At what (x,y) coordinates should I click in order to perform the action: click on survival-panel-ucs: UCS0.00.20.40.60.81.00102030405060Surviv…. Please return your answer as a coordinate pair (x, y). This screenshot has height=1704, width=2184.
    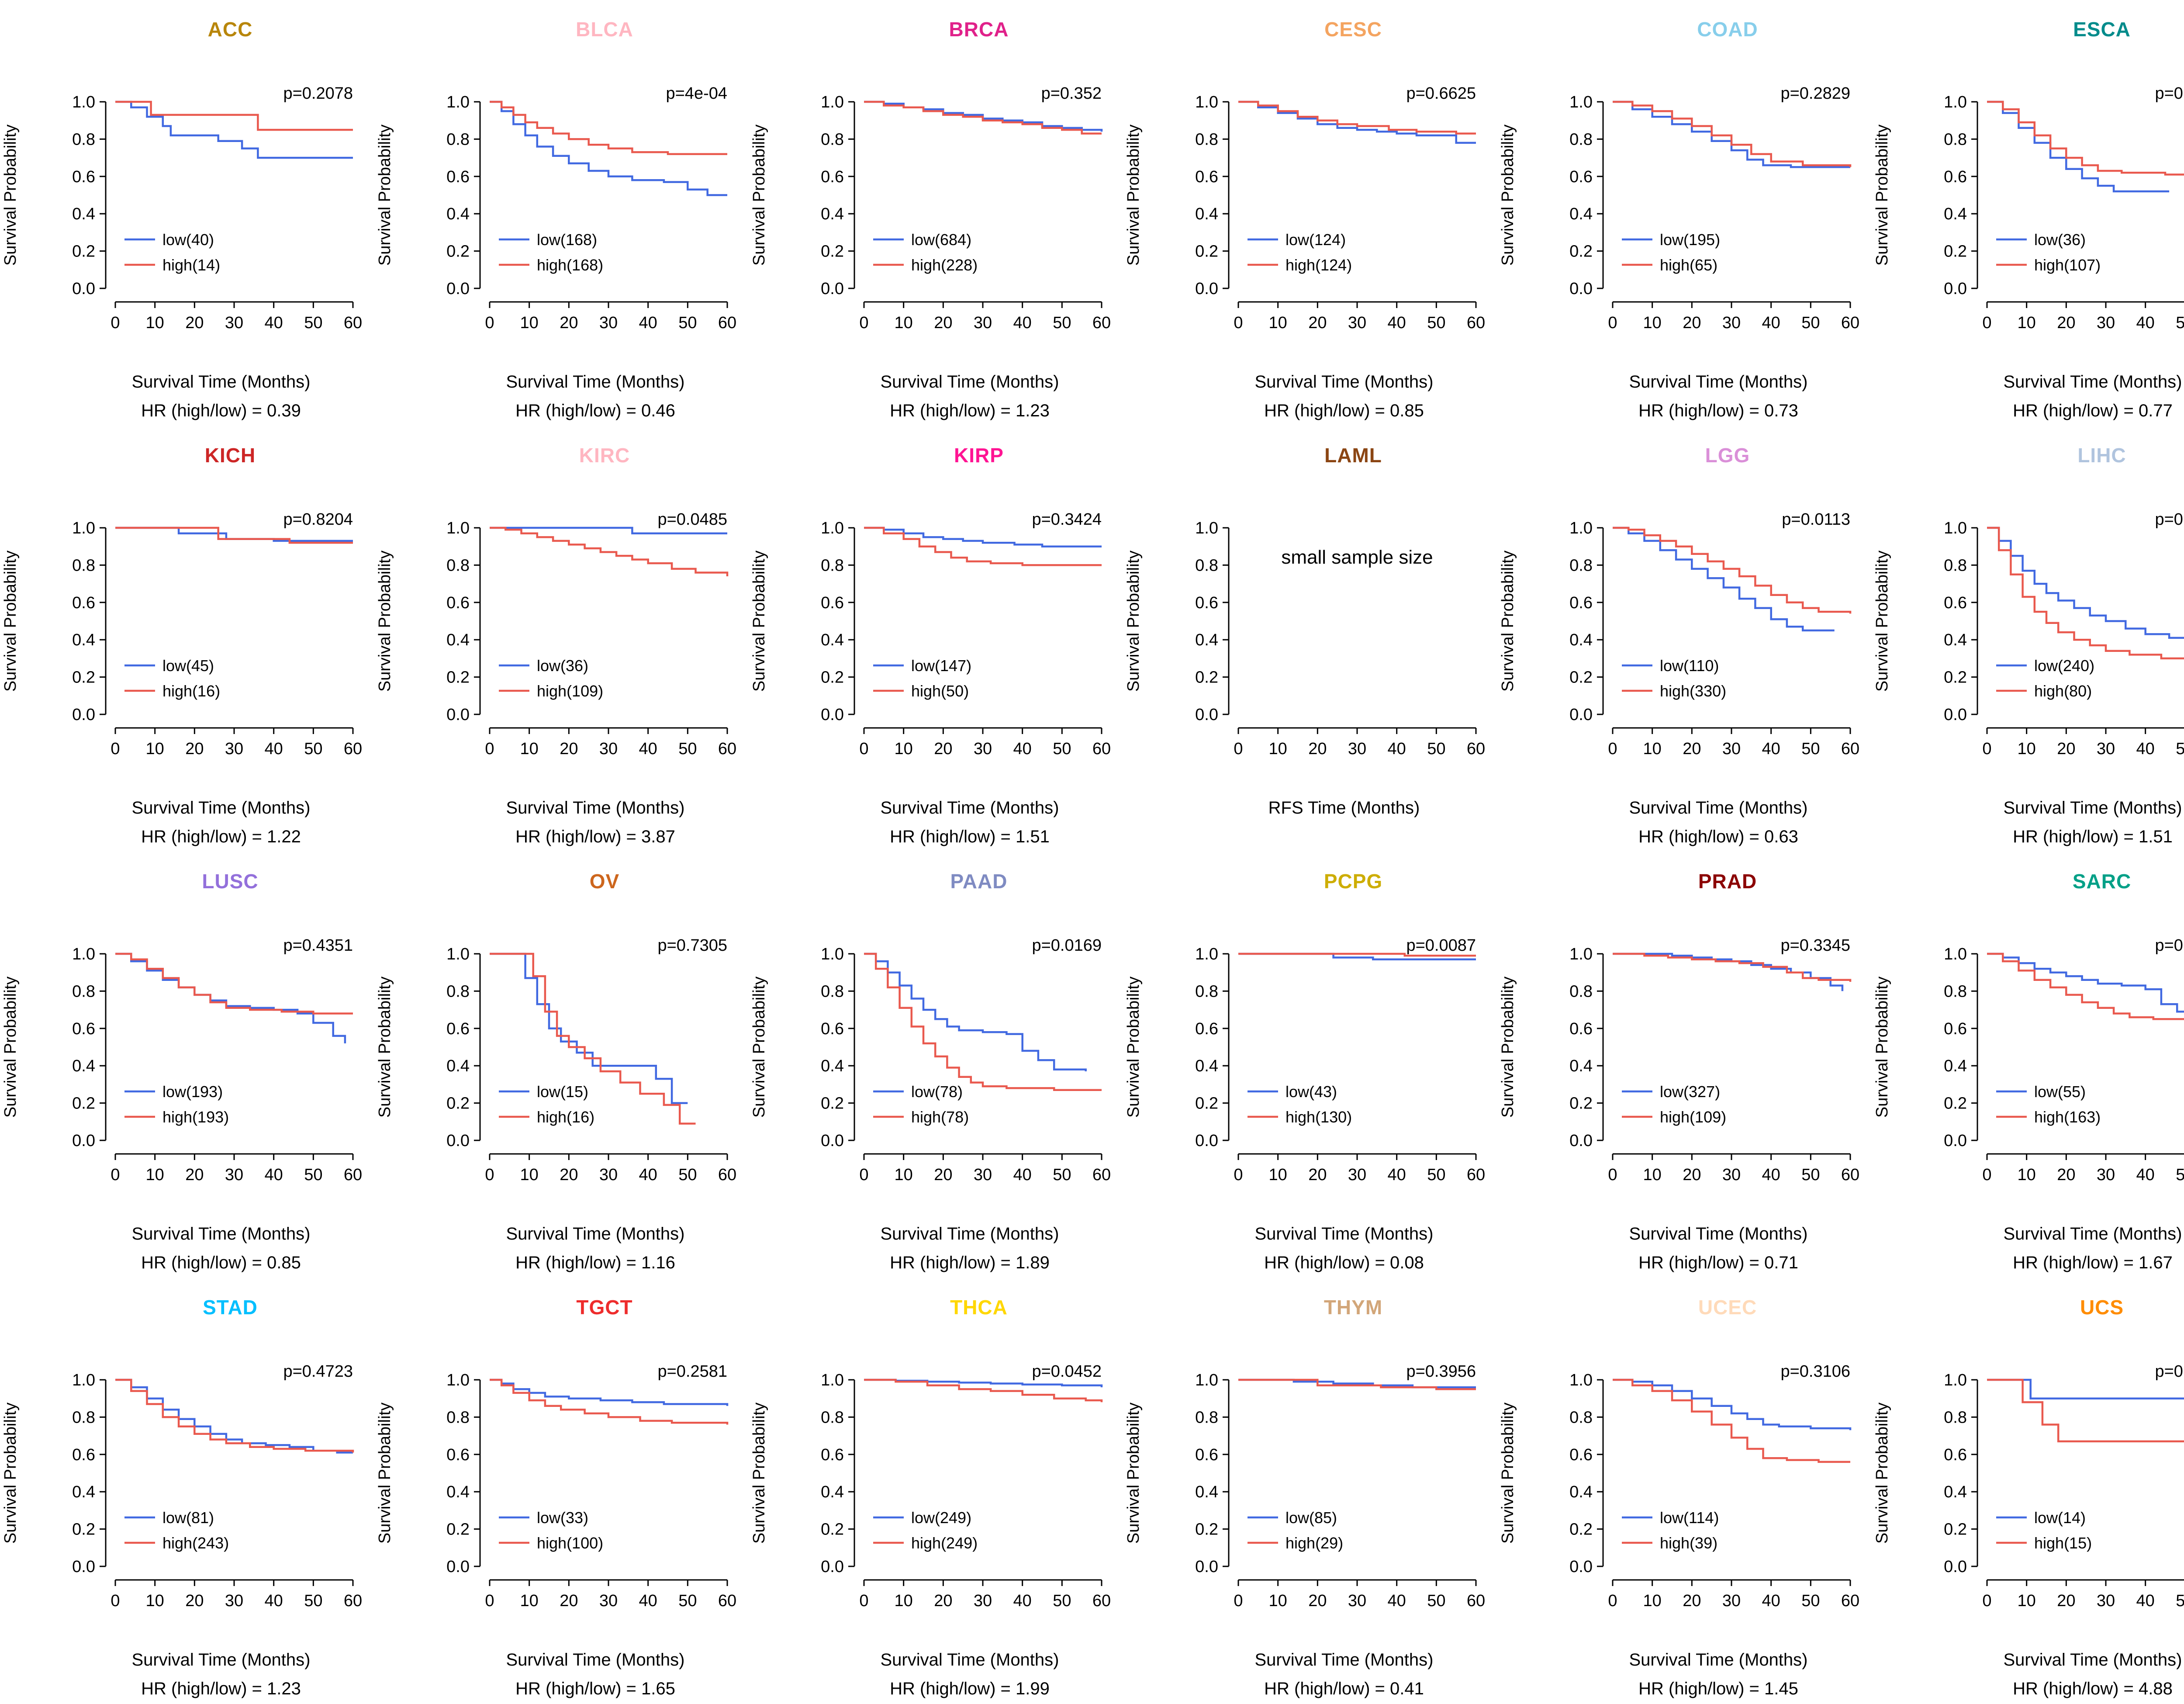
    Looking at the image, I should click on (2028, 1491).